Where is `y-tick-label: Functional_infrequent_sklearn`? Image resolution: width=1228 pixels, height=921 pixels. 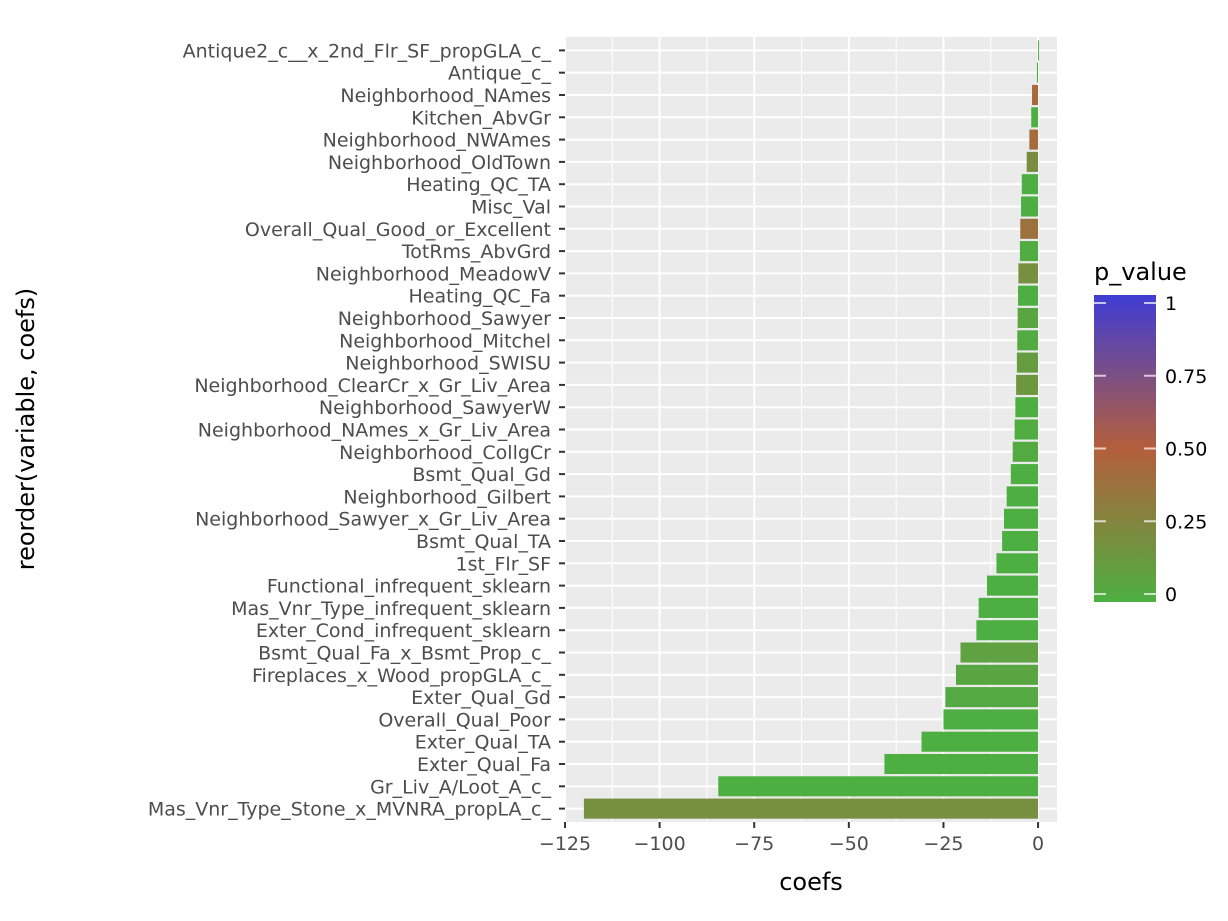
y-tick-label: Functional_infrequent_sklearn is located at coordinates (409, 587).